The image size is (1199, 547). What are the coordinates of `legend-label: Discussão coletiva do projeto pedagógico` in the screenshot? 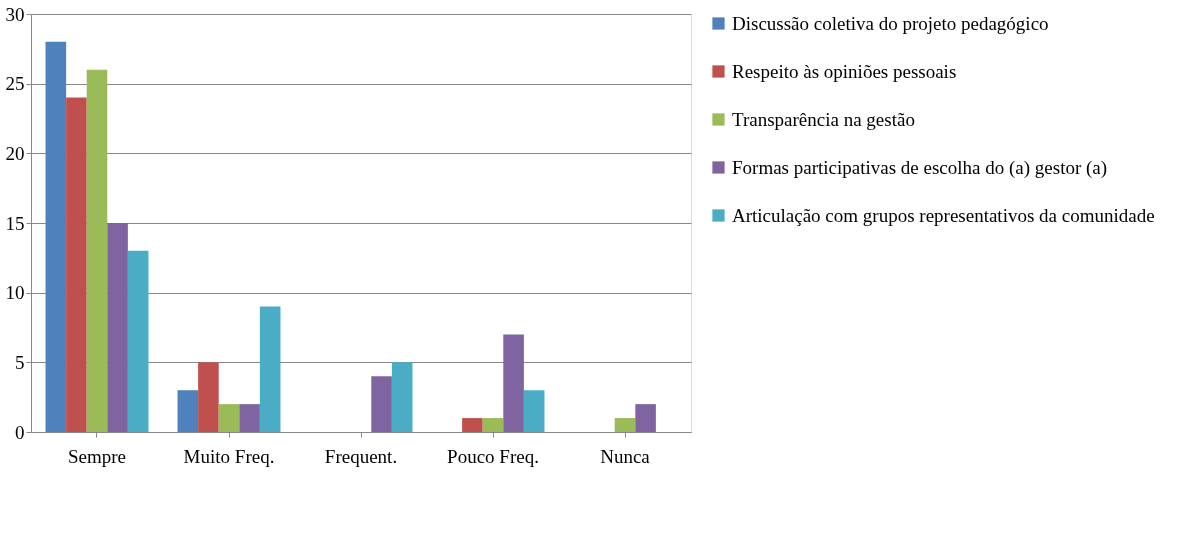 It's located at (890, 23).